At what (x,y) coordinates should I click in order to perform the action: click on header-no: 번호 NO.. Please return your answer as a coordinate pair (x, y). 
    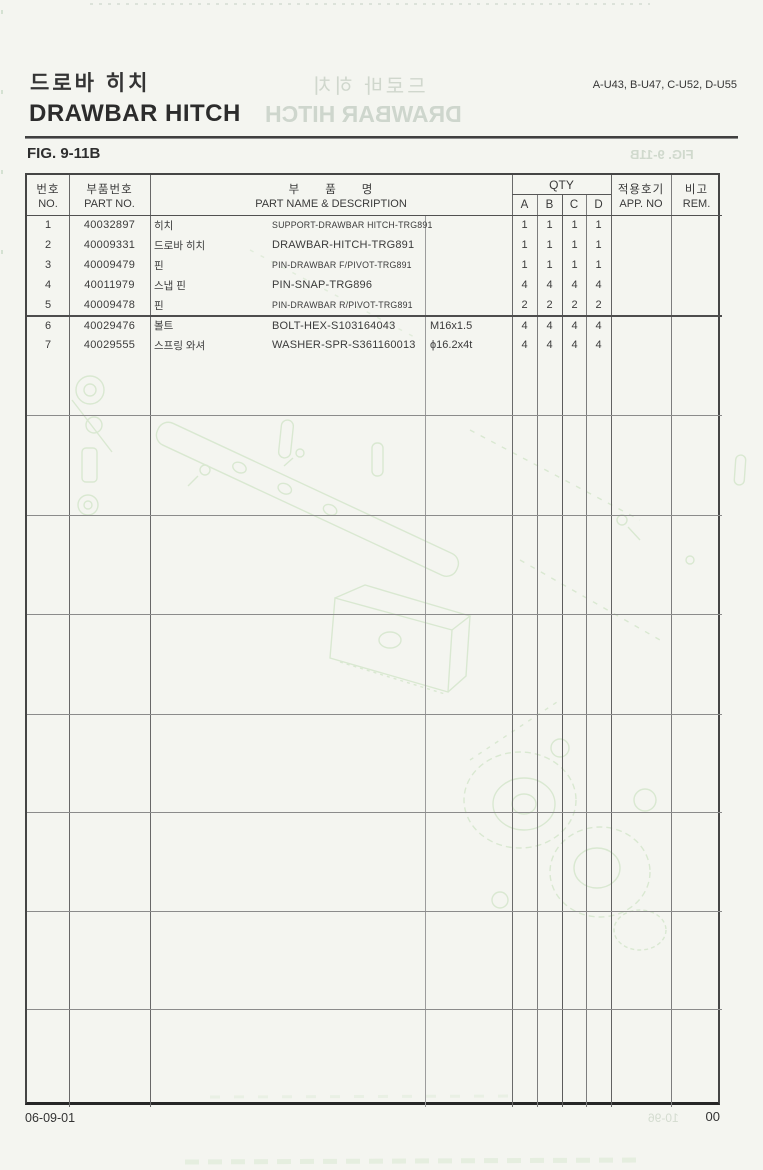
    Looking at the image, I should click on (48, 195).